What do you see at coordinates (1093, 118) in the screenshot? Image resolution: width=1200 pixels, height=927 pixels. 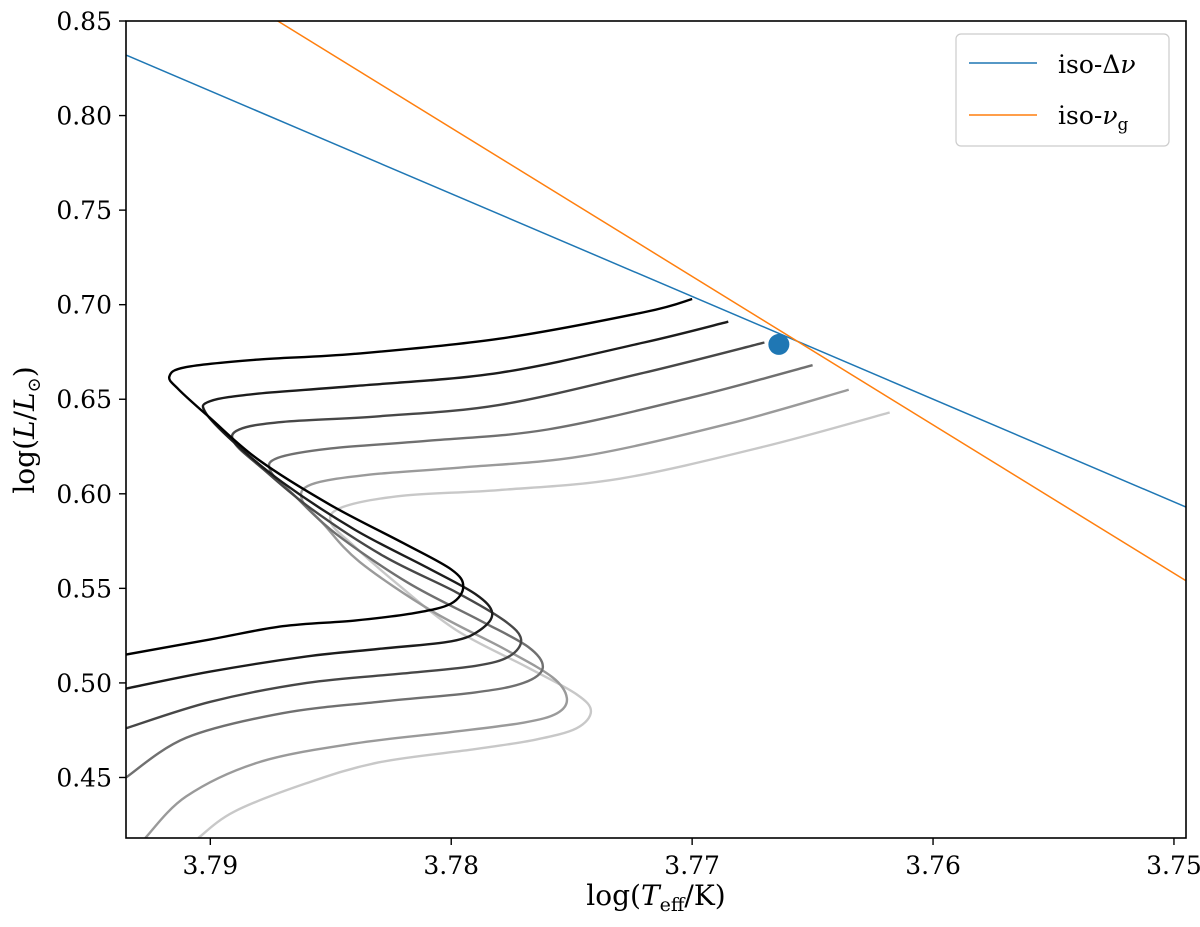 I see `legend-label-iso-nug: iso-νg` at bounding box center [1093, 118].